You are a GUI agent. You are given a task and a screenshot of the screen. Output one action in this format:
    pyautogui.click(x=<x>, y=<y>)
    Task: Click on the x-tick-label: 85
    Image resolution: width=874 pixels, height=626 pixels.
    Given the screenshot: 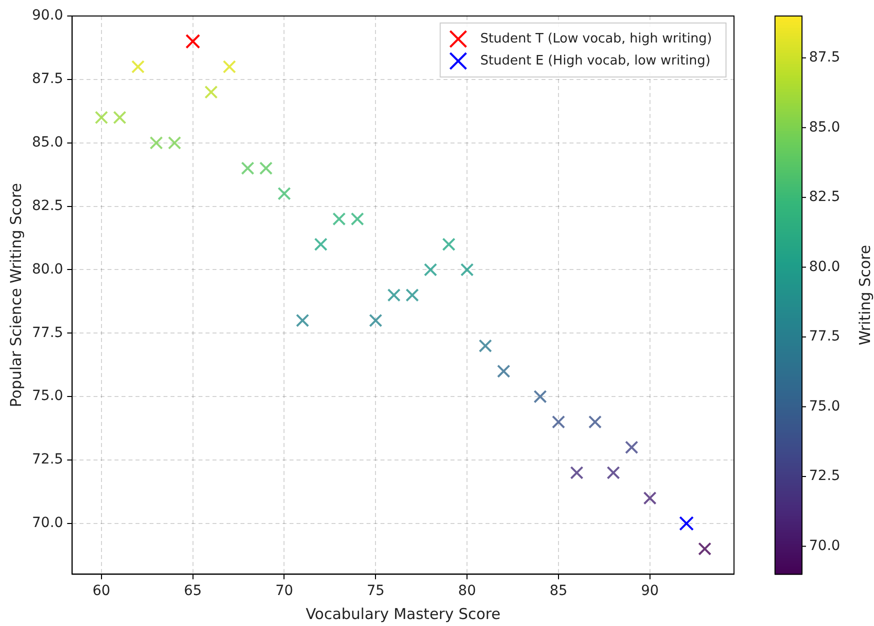 What is the action you would take?
    pyautogui.click(x=559, y=591)
    